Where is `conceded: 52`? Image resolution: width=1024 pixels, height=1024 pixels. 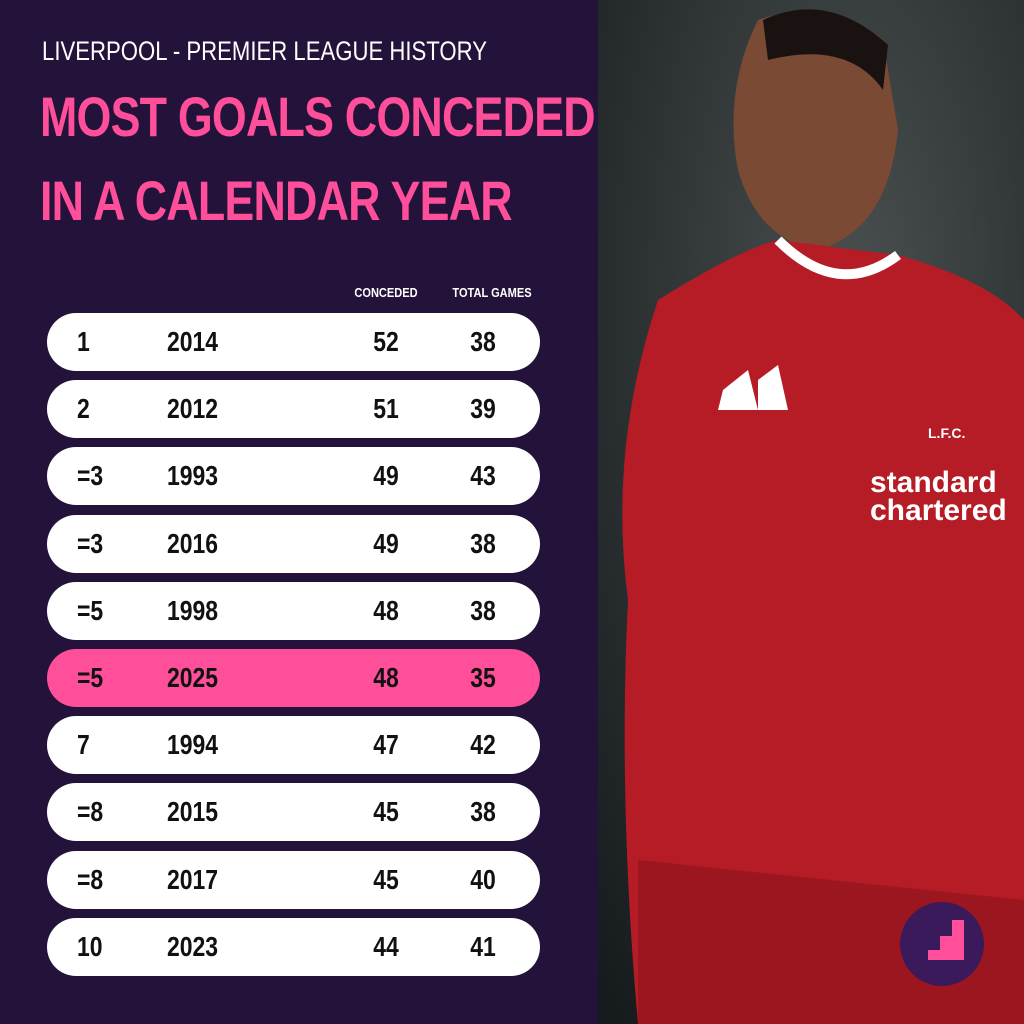
conceded: 52 is located at coordinates (386, 341).